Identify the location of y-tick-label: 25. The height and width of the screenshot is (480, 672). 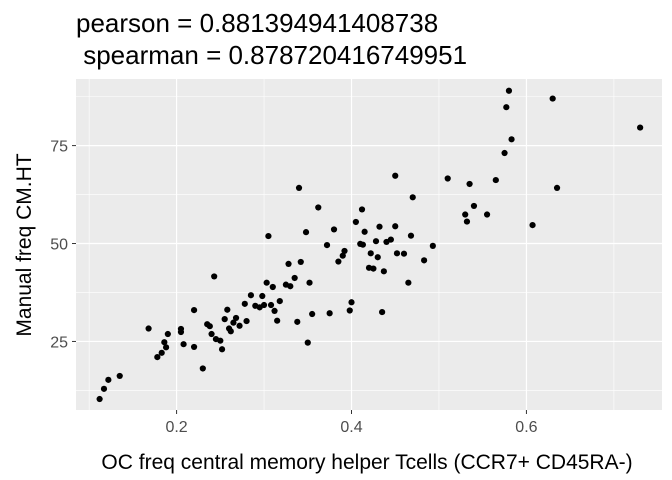
(59, 342).